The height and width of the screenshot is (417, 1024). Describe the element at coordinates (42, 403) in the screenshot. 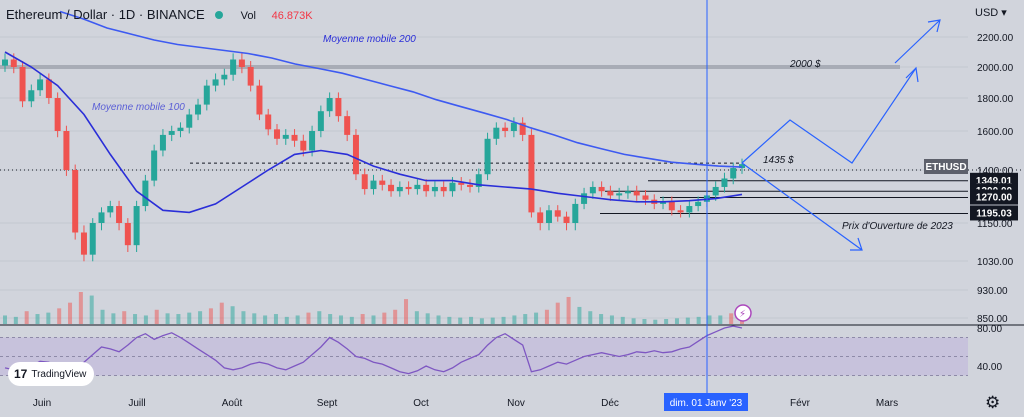

I see `x-tick-label: Juin` at that location.